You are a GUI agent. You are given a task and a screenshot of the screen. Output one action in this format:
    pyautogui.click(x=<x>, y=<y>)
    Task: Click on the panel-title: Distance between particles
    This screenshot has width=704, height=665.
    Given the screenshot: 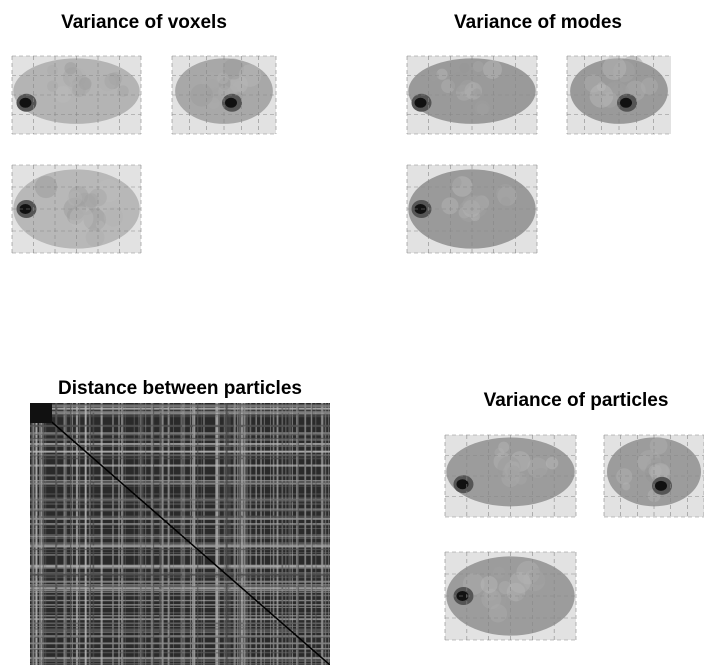 What is the action you would take?
    pyautogui.click(x=180, y=388)
    